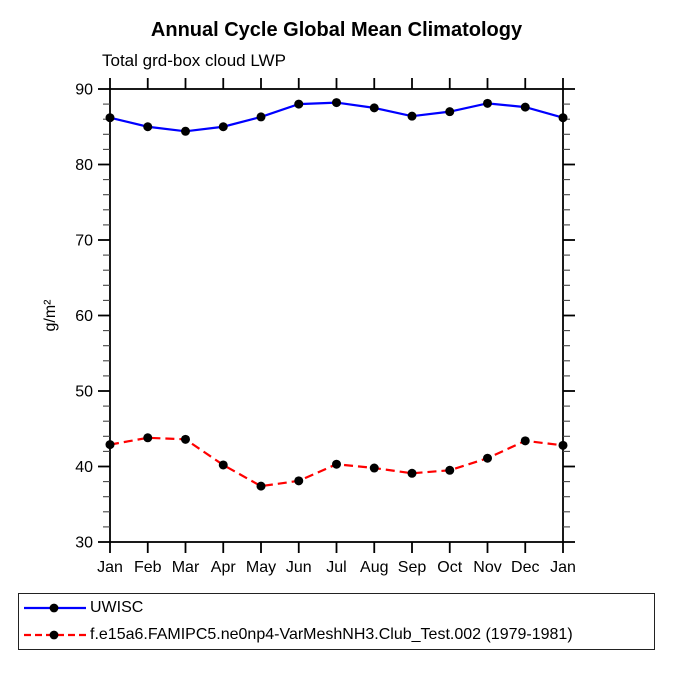 The height and width of the screenshot is (675, 675). Describe the element at coordinates (84, 543) in the screenshot. I see `y-tick-label: 30` at that location.